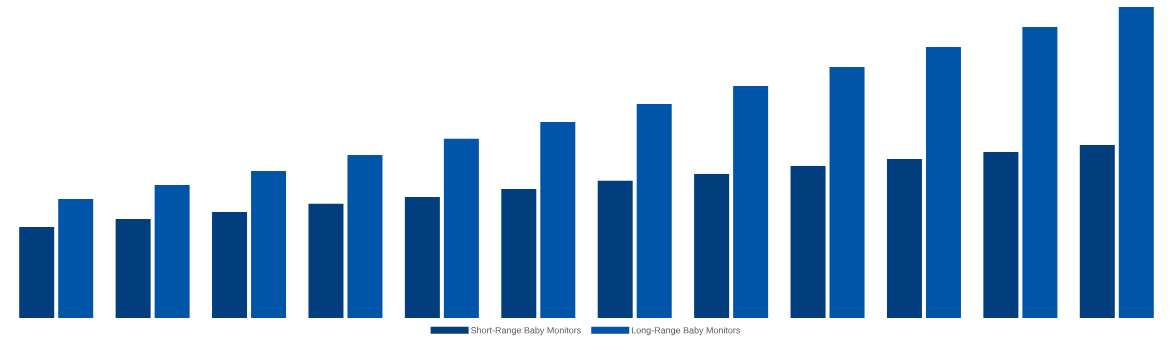  Describe the element at coordinates (526, 331) in the screenshot. I see `legend-label: Short-Range Baby Monitors` at that location.